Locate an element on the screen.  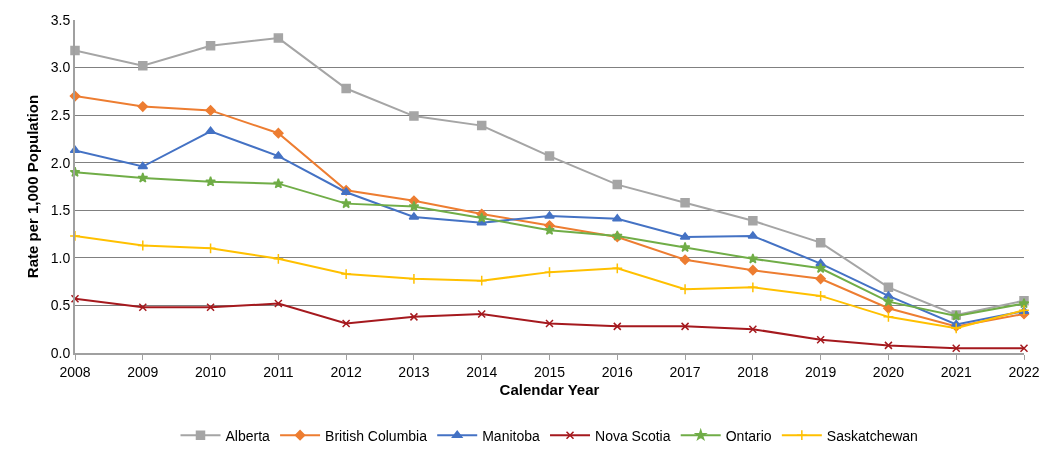
y-tick-label: 0.0 is located at coordinates (60, 352).